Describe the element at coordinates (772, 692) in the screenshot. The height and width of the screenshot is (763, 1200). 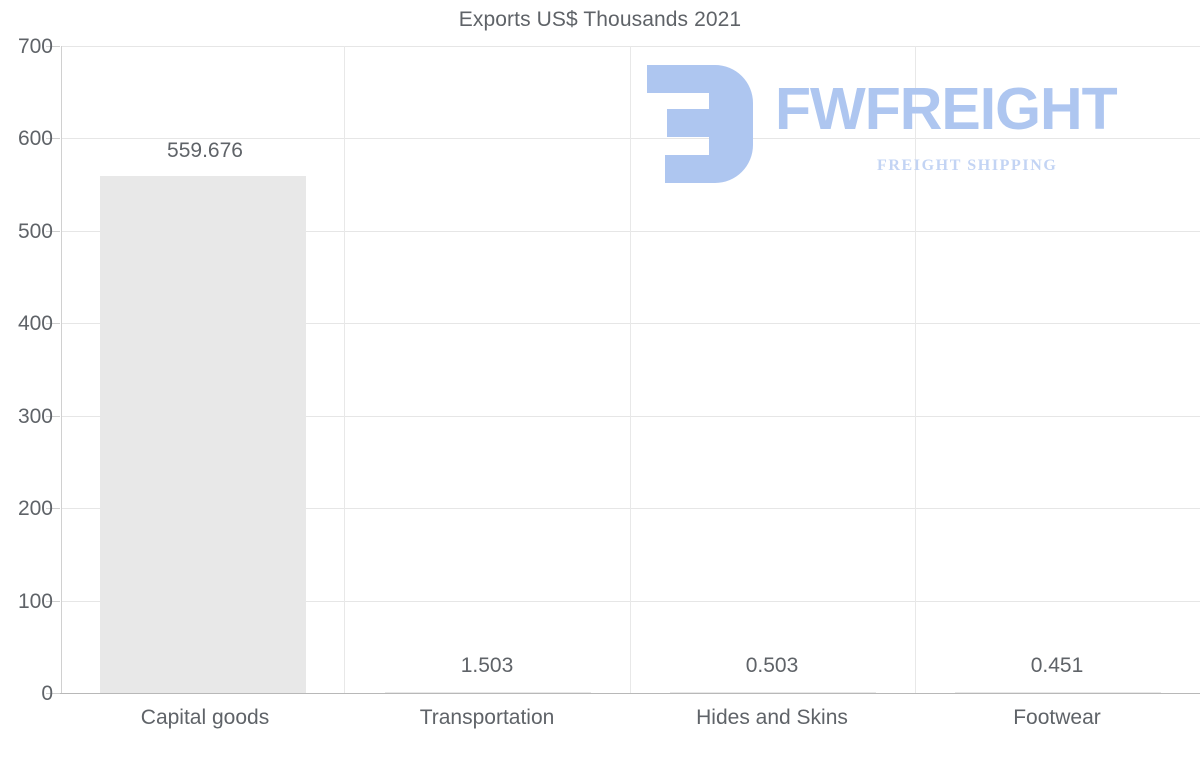
I see `bar-hides-and-skins` at that location.